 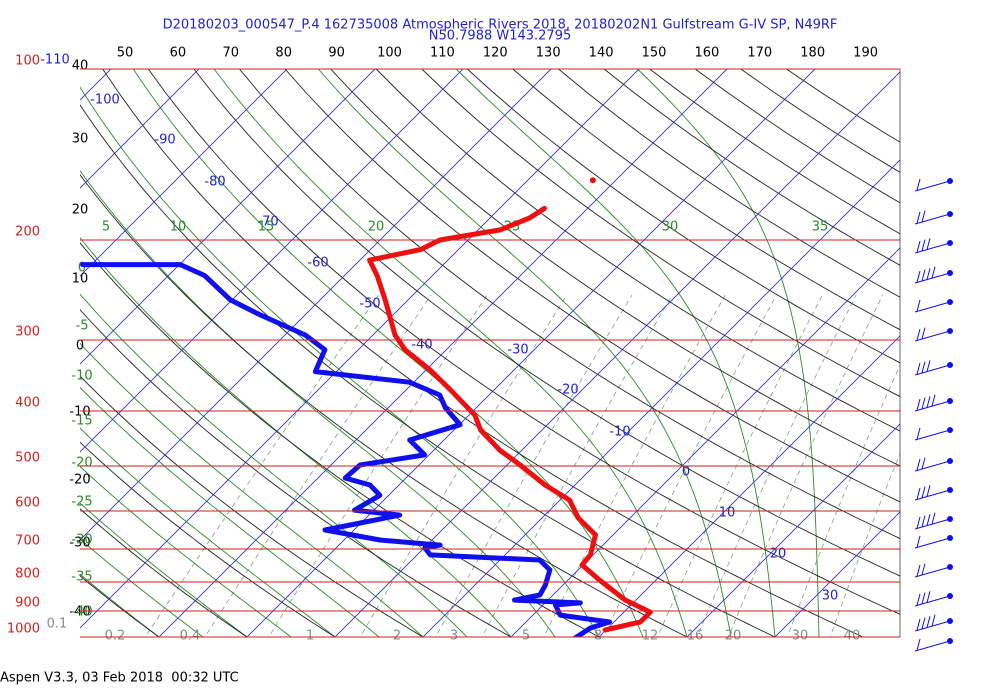 I want to click on theta-label: -10, so click(x=79, y=412).